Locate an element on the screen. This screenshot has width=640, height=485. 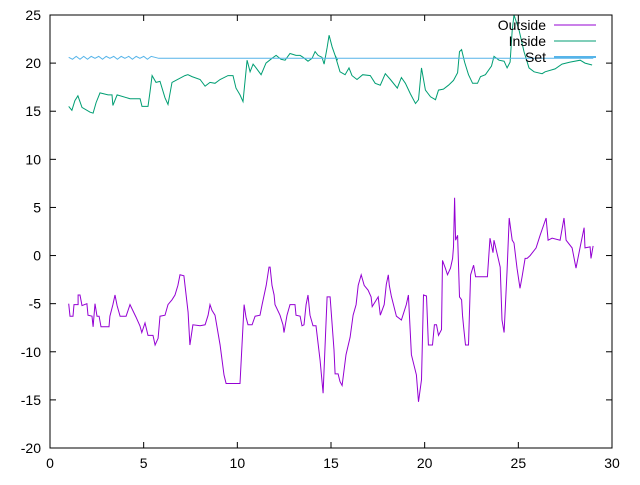
x-tick-label: 15 is located at coordinates (331, 463).